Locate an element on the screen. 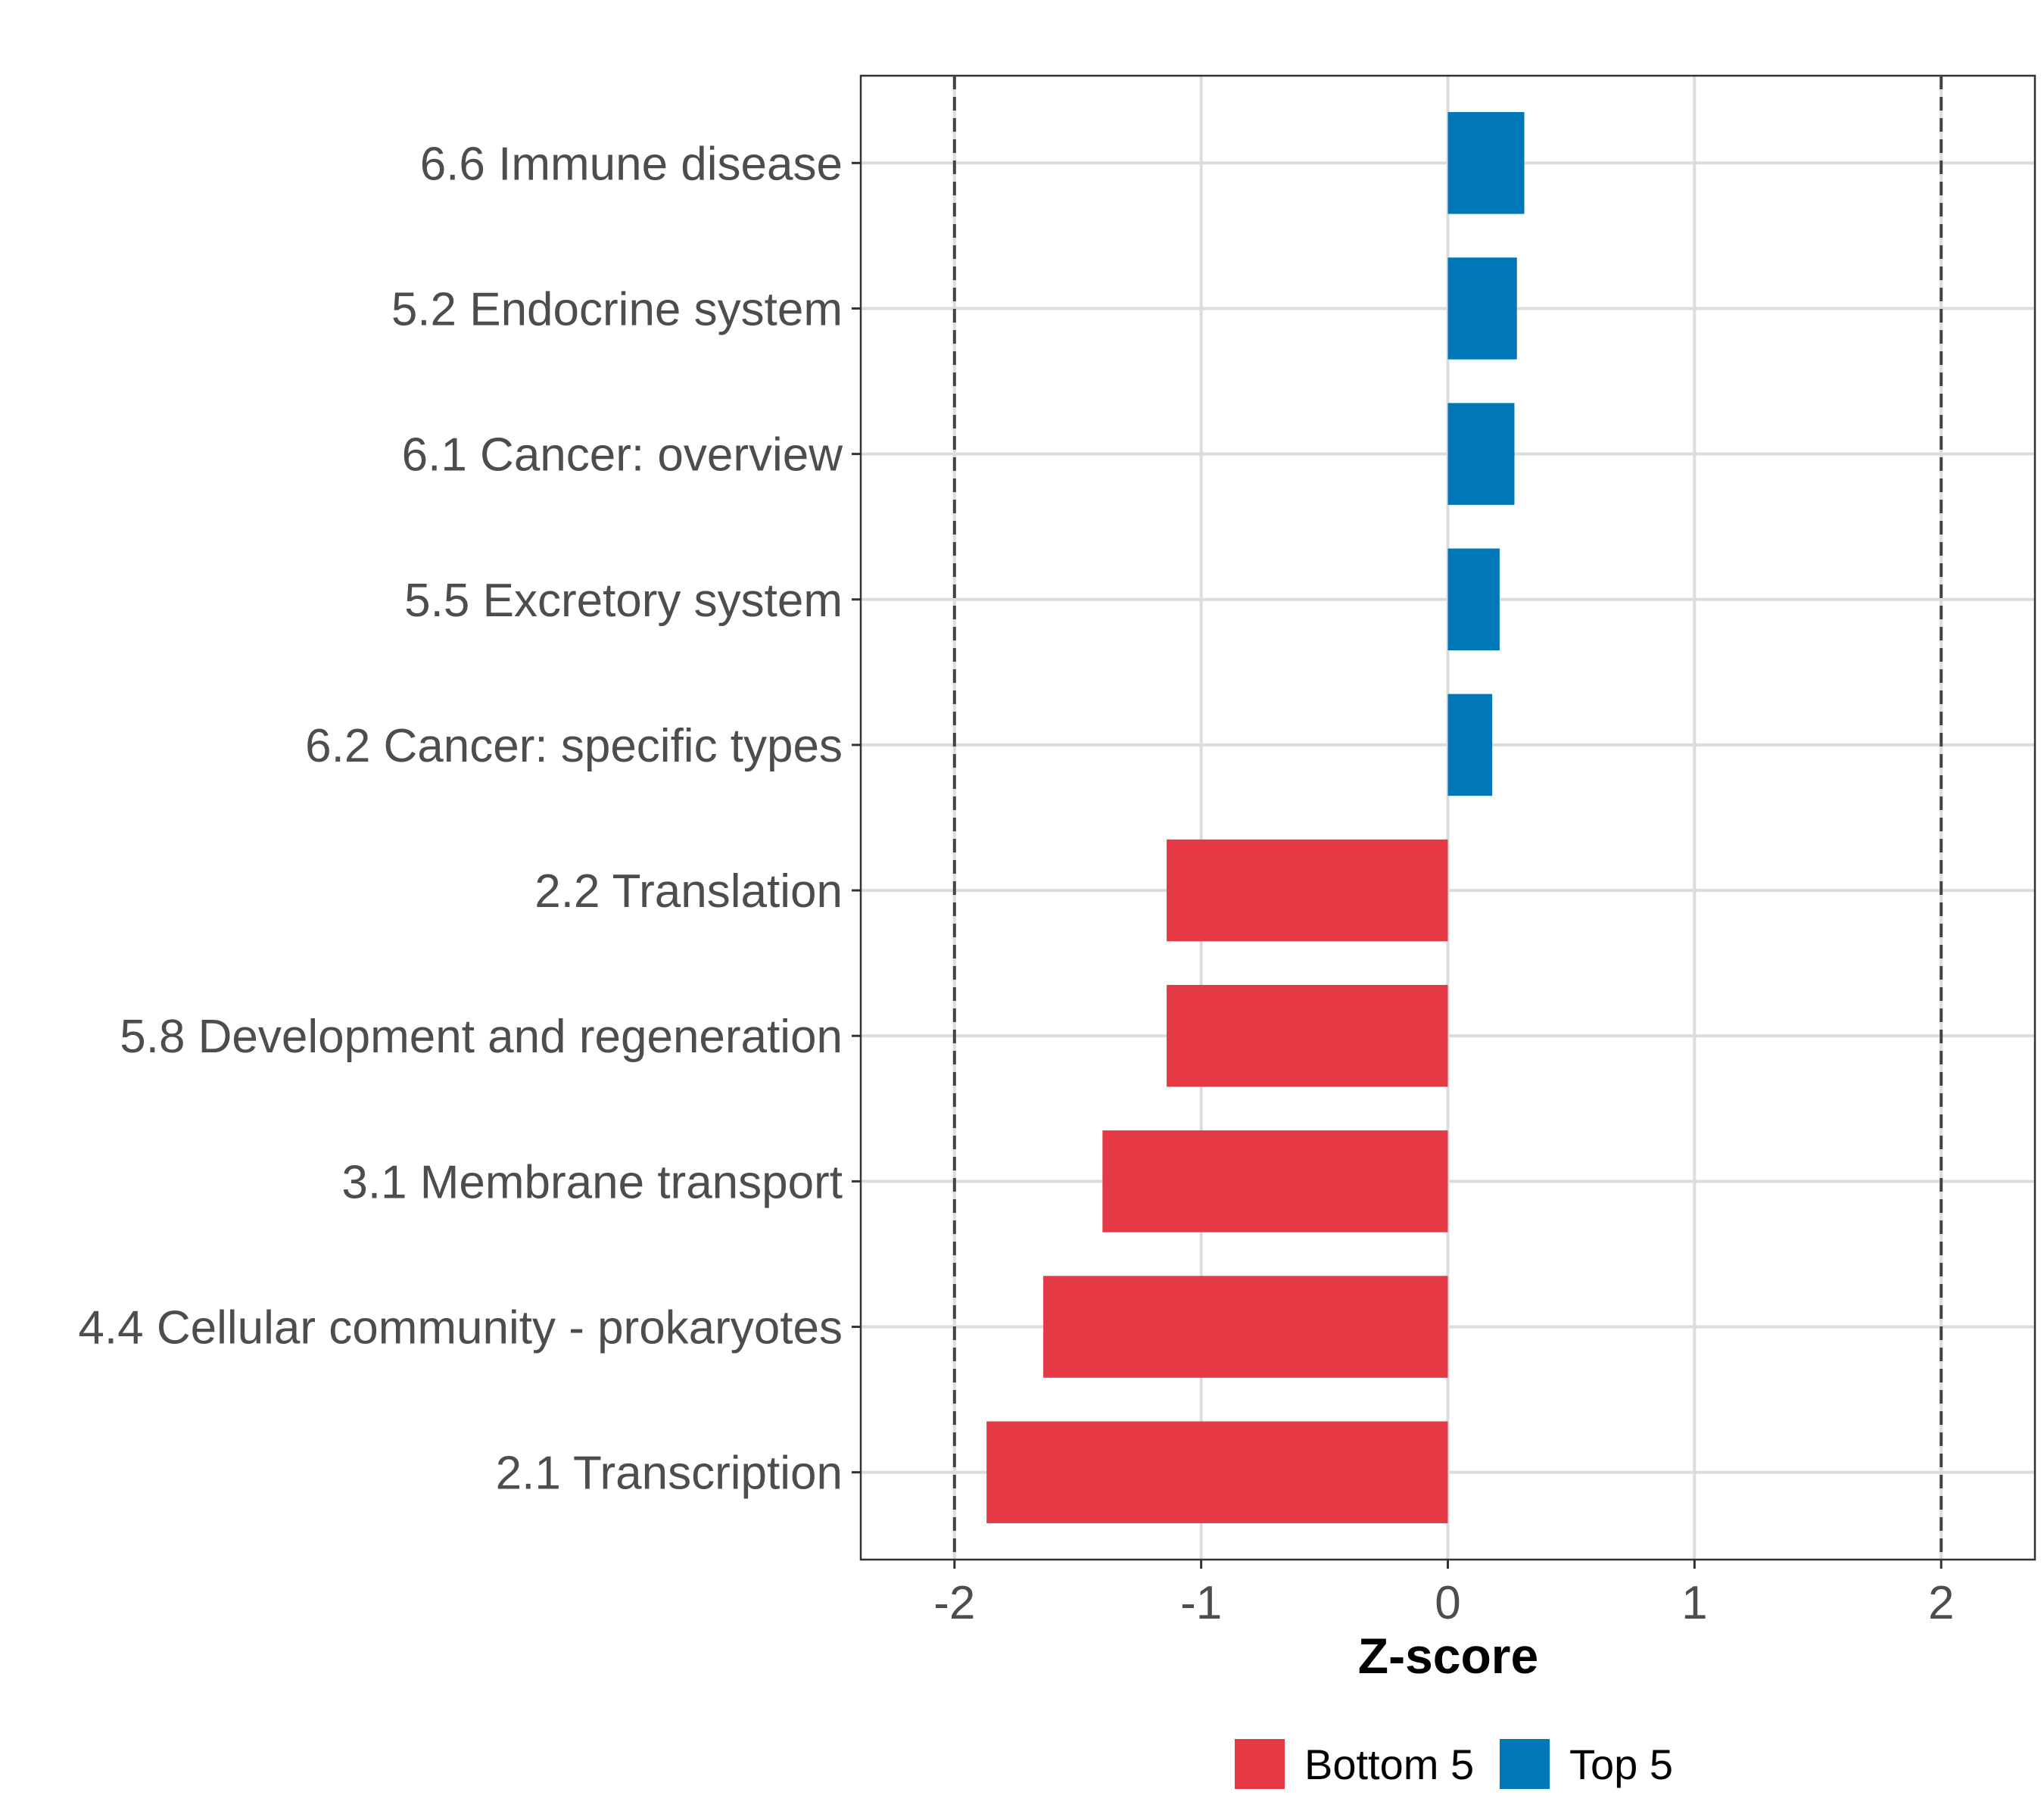 This screenshot has width=2044, height=1817. legend-label: Bottom 5 is located at coordinates (1389, 1764).